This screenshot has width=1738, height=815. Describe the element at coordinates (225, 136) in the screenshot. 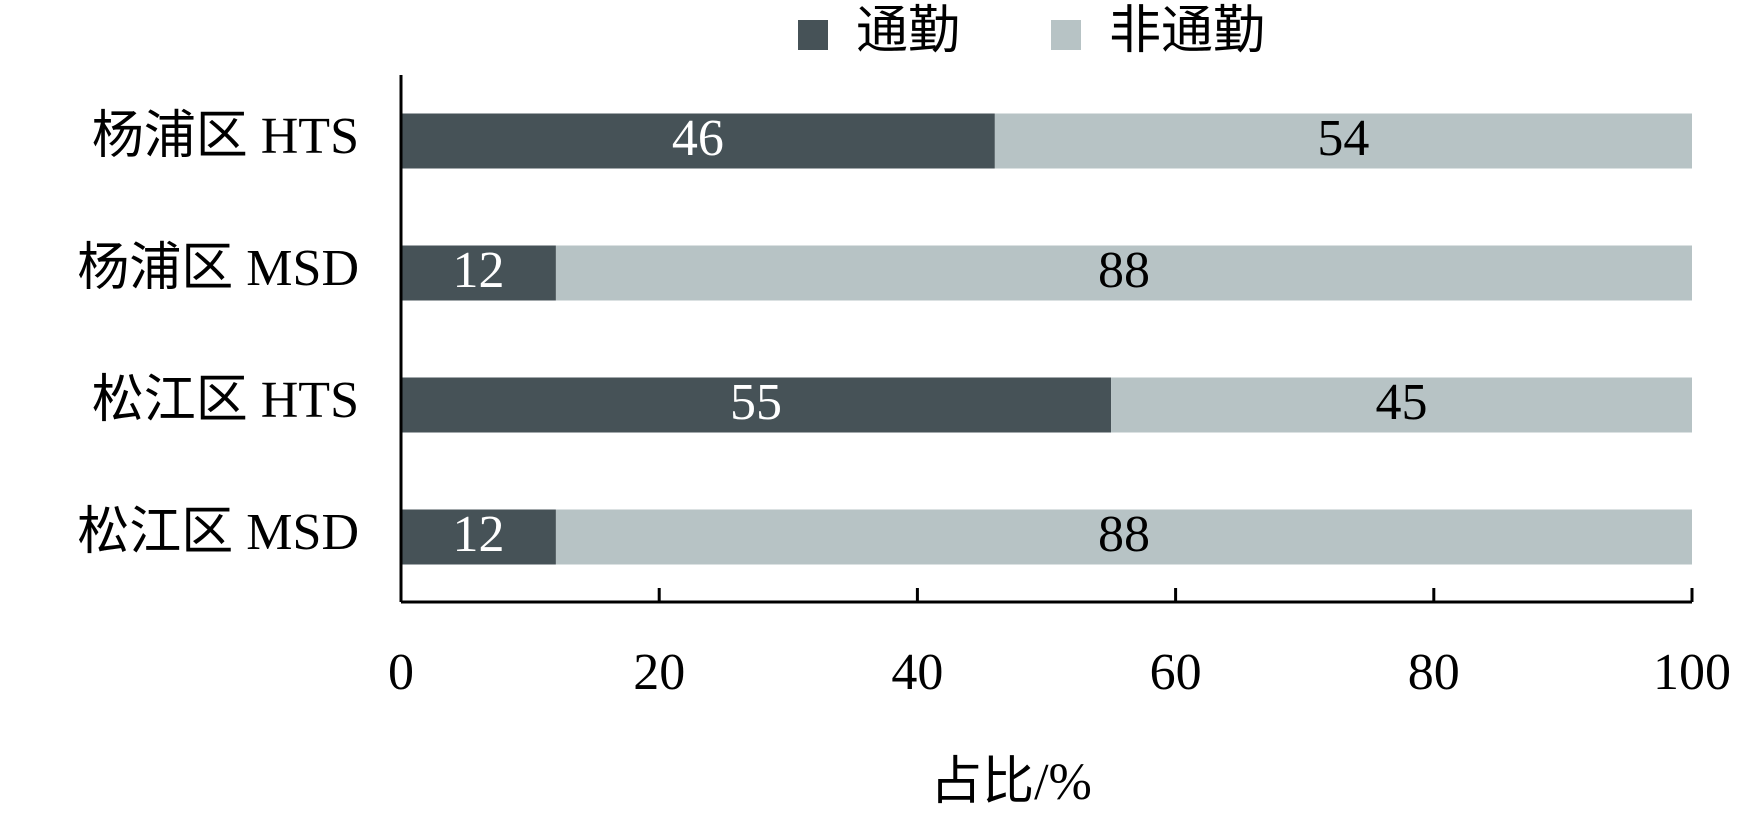

I see `y-tick-label: 杨浦区 HTS` at that location.